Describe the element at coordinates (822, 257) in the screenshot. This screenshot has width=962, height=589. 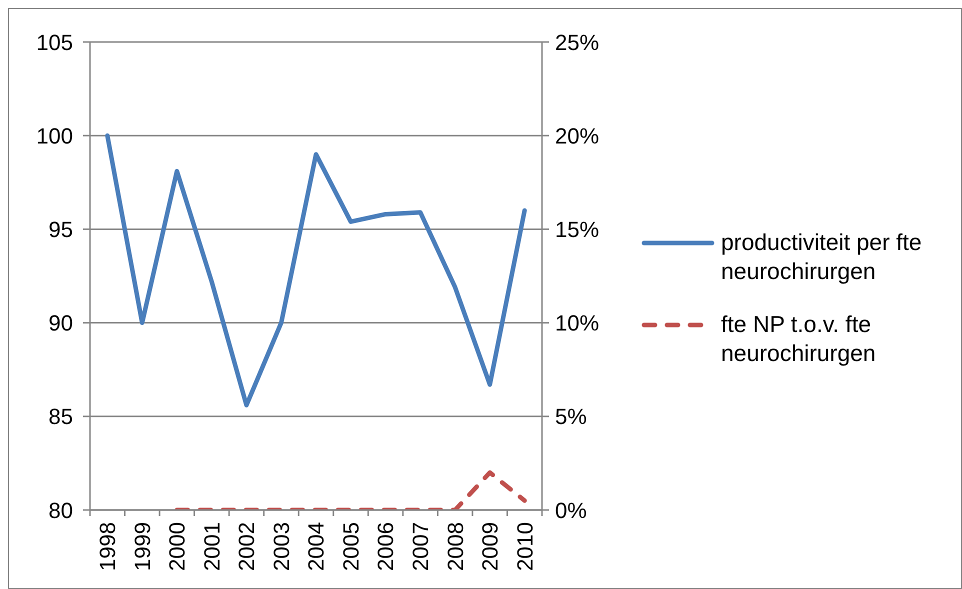
I see `legend-label: productiviteit per fte neurochirurgen` at that location.